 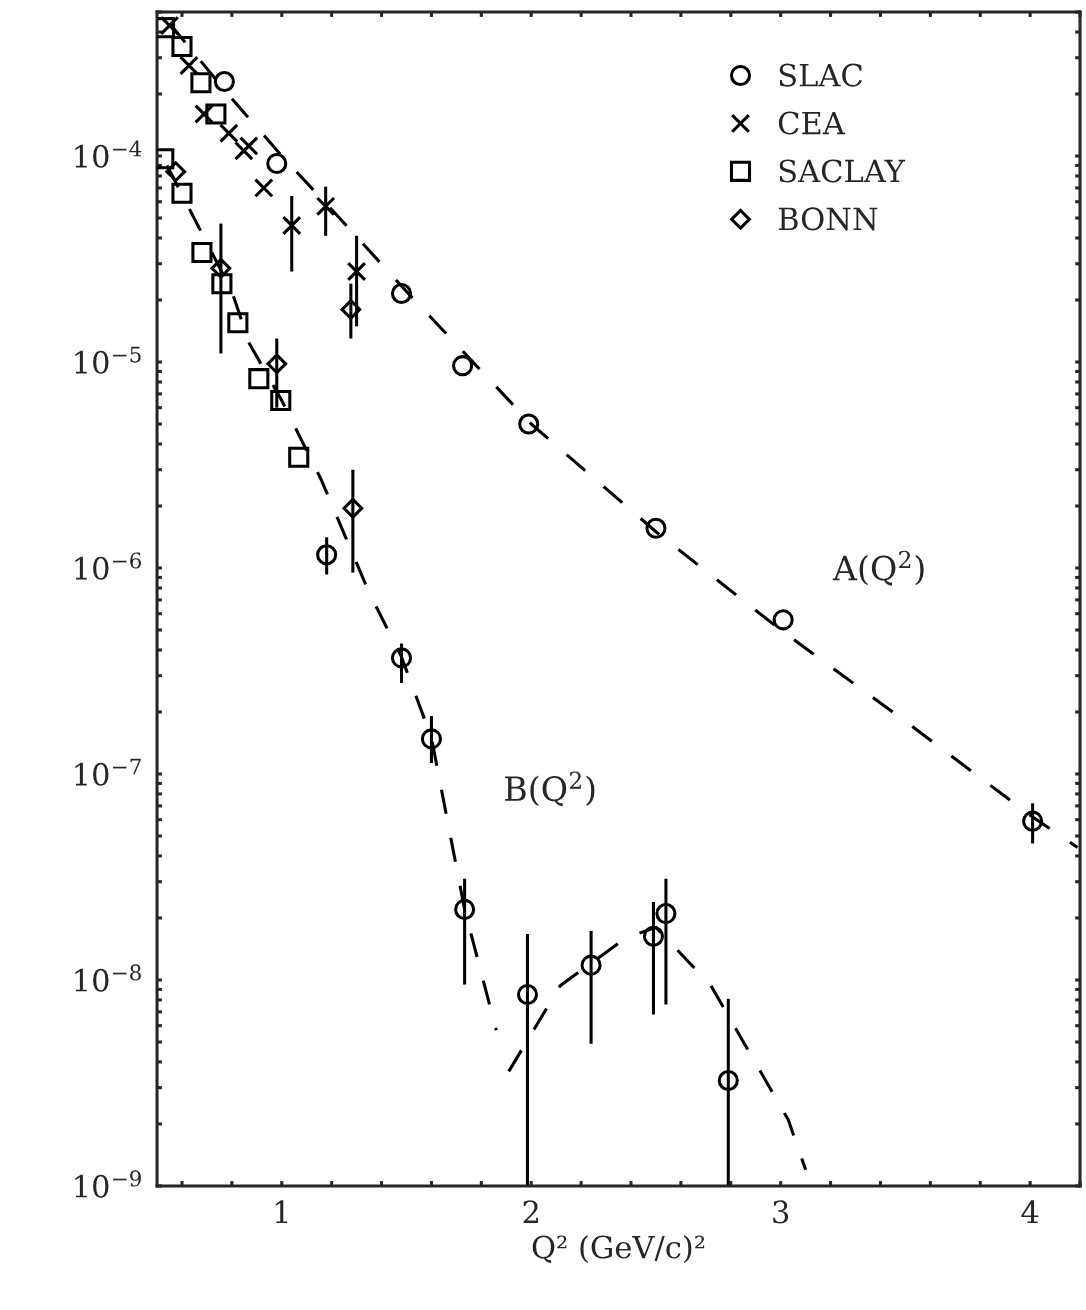 What do you see at coordinates (878, 568) in the screenshot?
I see `annotation: A(Q$^{2}$)` at bounding box center [878, 568].